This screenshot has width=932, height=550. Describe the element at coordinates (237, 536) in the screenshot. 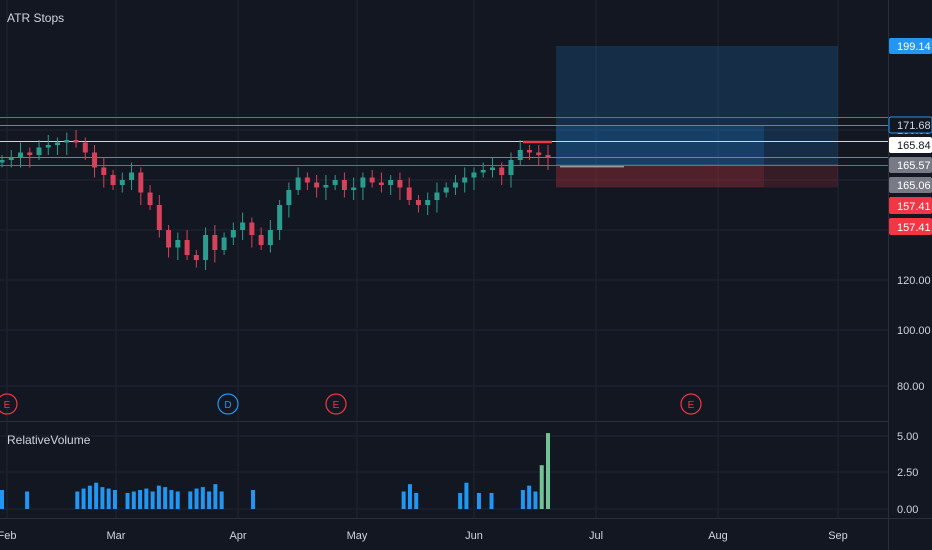

I see `time-label: Apr` at that location.